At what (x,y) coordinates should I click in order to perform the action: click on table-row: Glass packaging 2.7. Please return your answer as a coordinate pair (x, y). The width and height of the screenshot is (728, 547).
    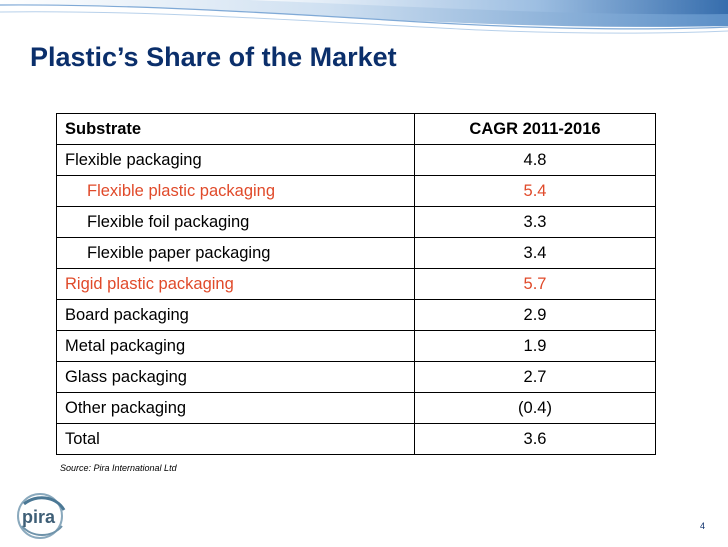
    Looking at the image, I should click on (356, 377).